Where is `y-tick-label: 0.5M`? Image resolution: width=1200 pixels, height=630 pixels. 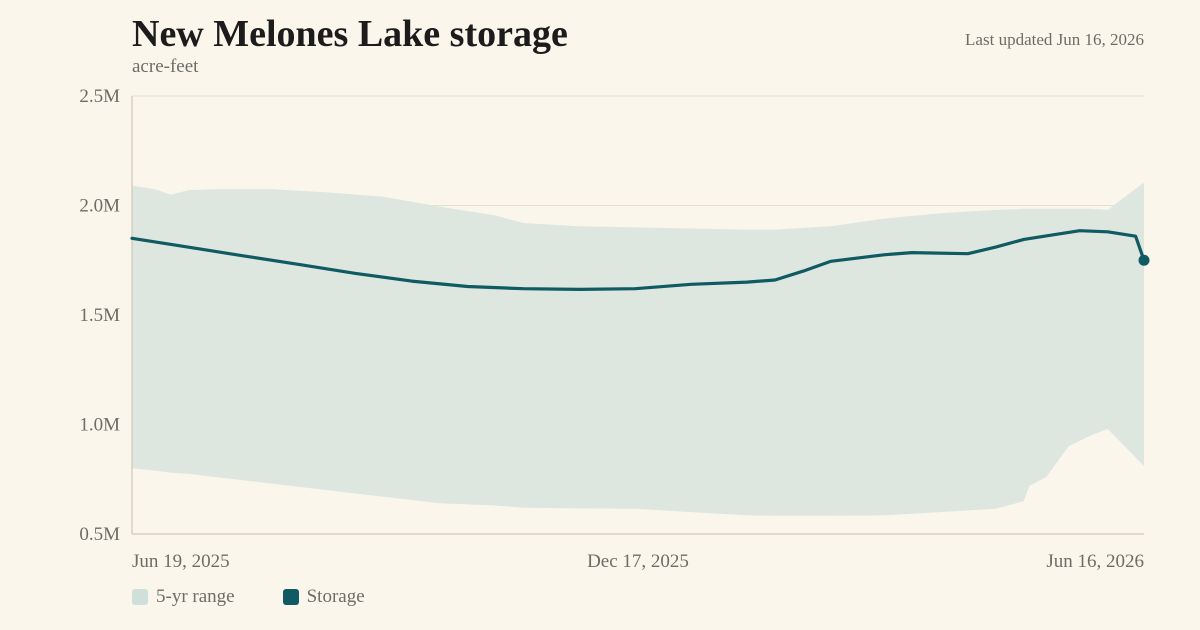 y-tick-label: 0.5M is located at coordinates (99, 534).